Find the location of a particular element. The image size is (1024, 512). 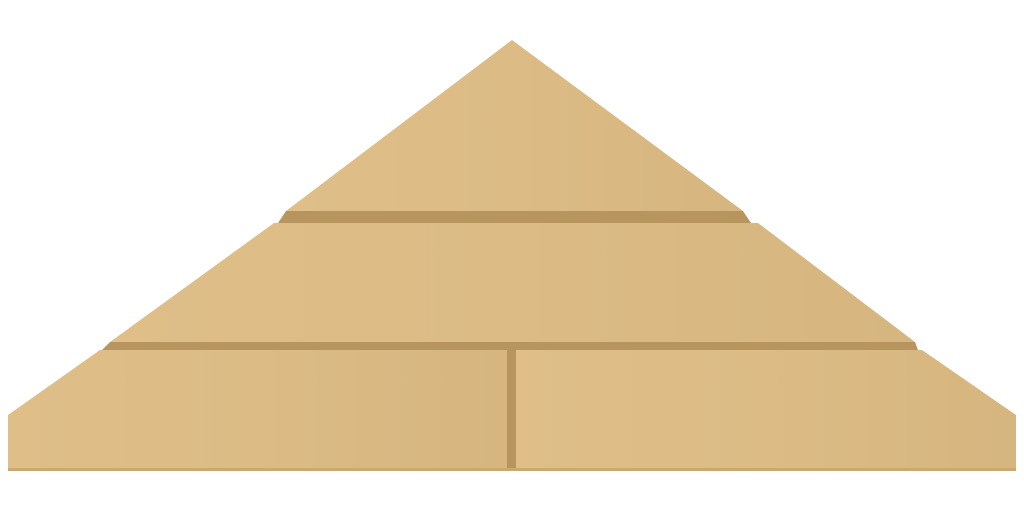

bottom-tier-left-block is located at coordinates (257, 410).